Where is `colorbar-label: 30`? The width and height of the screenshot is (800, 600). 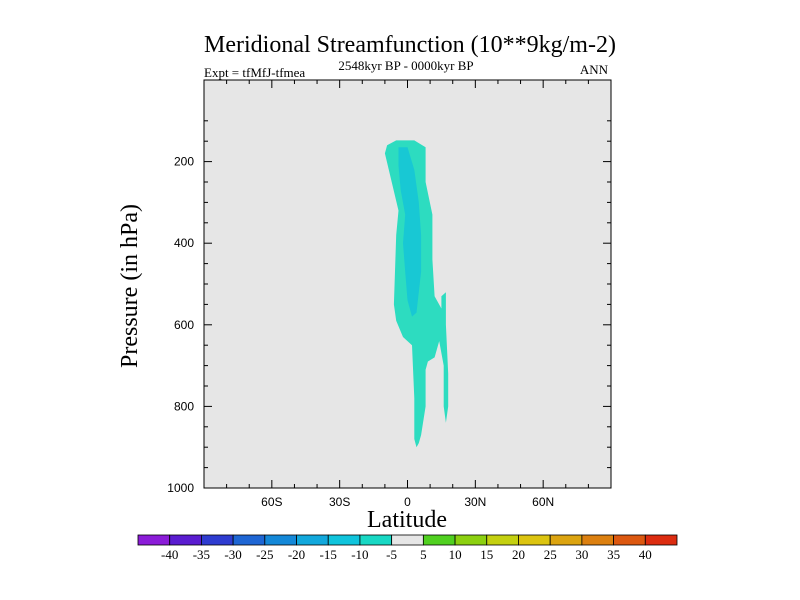
colorbar-label: 30 is located at coordinates (581, 554).